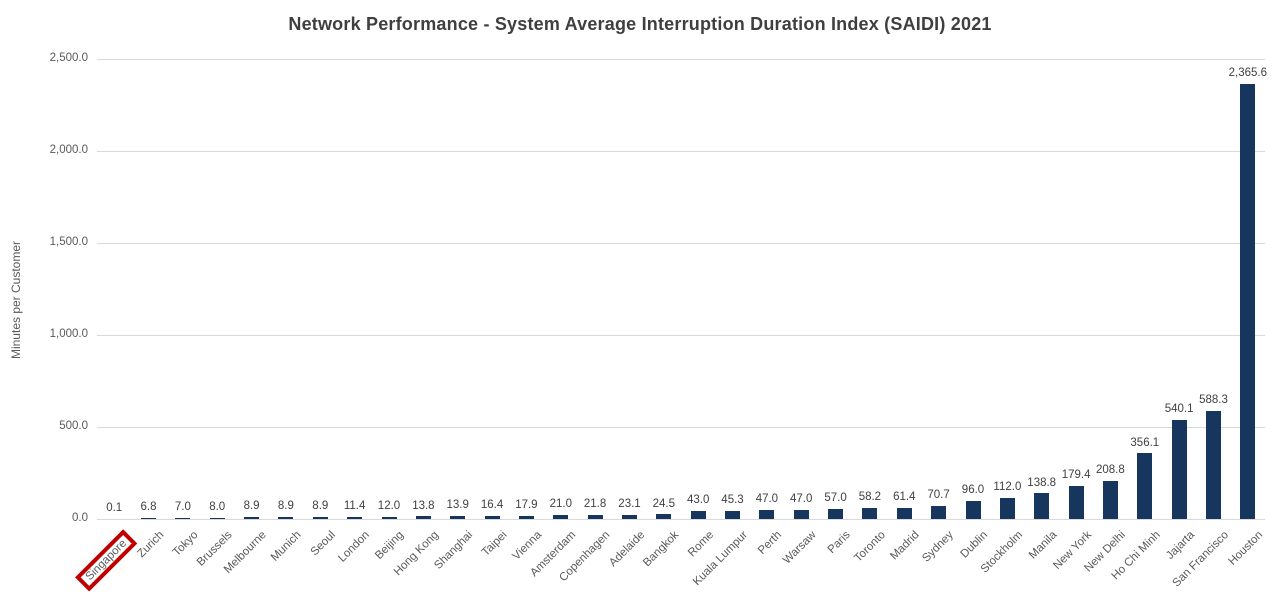  Describe the element at coordinates (68, 242) in the screenshot. I see `y-tick-label: 1,500.0` at that location.